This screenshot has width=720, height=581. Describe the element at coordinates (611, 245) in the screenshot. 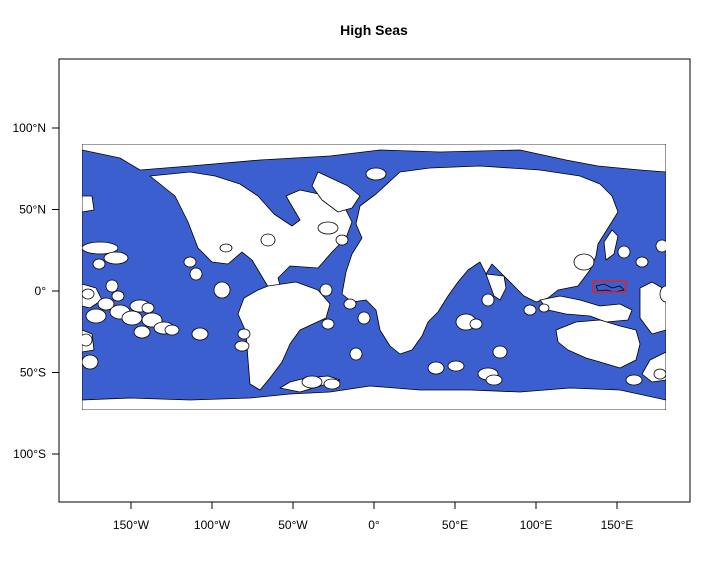

I see `japan` at that location.